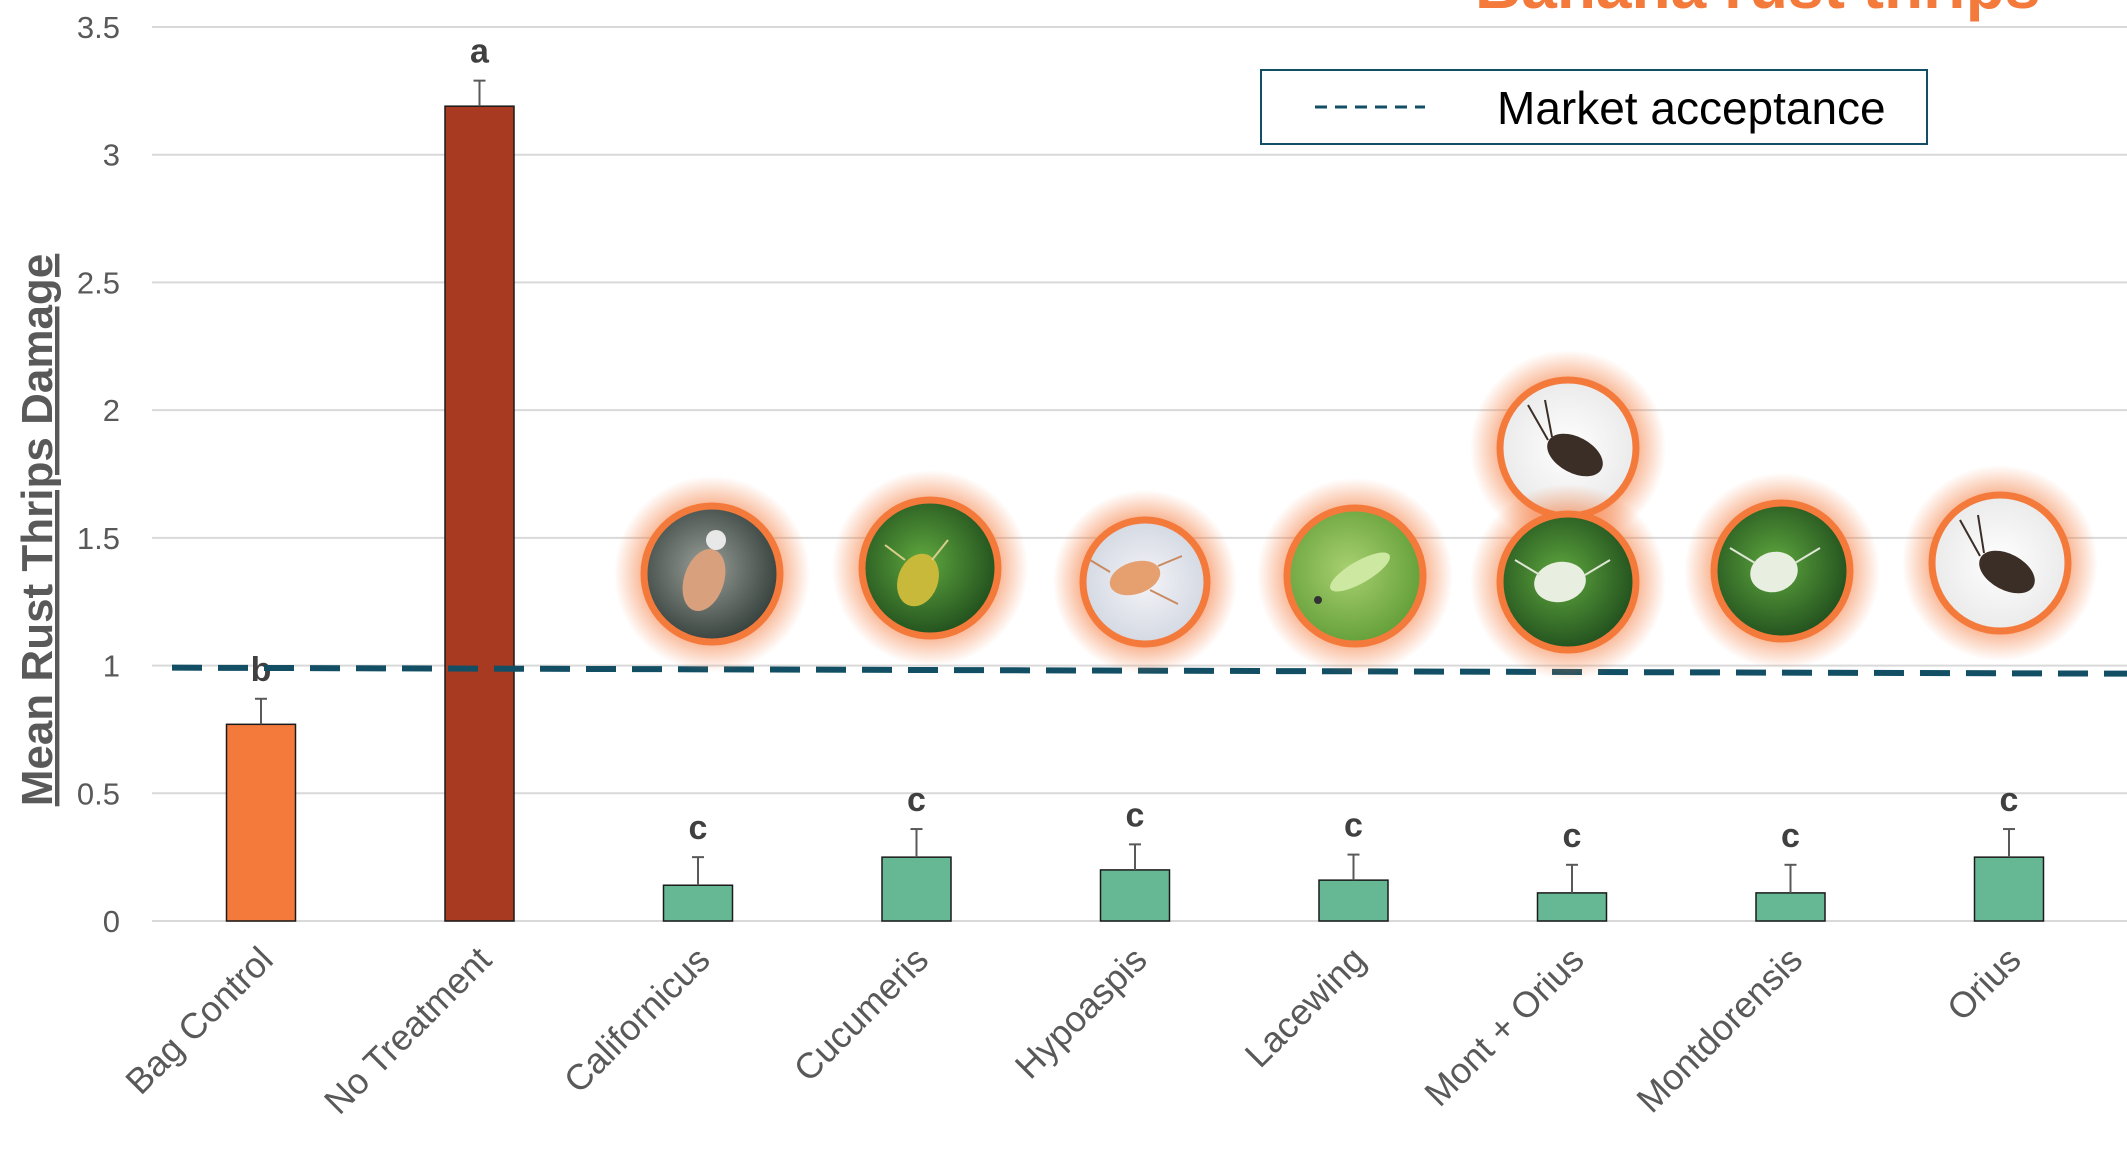  I want to click on category-label: Hypoaspis, so click(1081, 1013).